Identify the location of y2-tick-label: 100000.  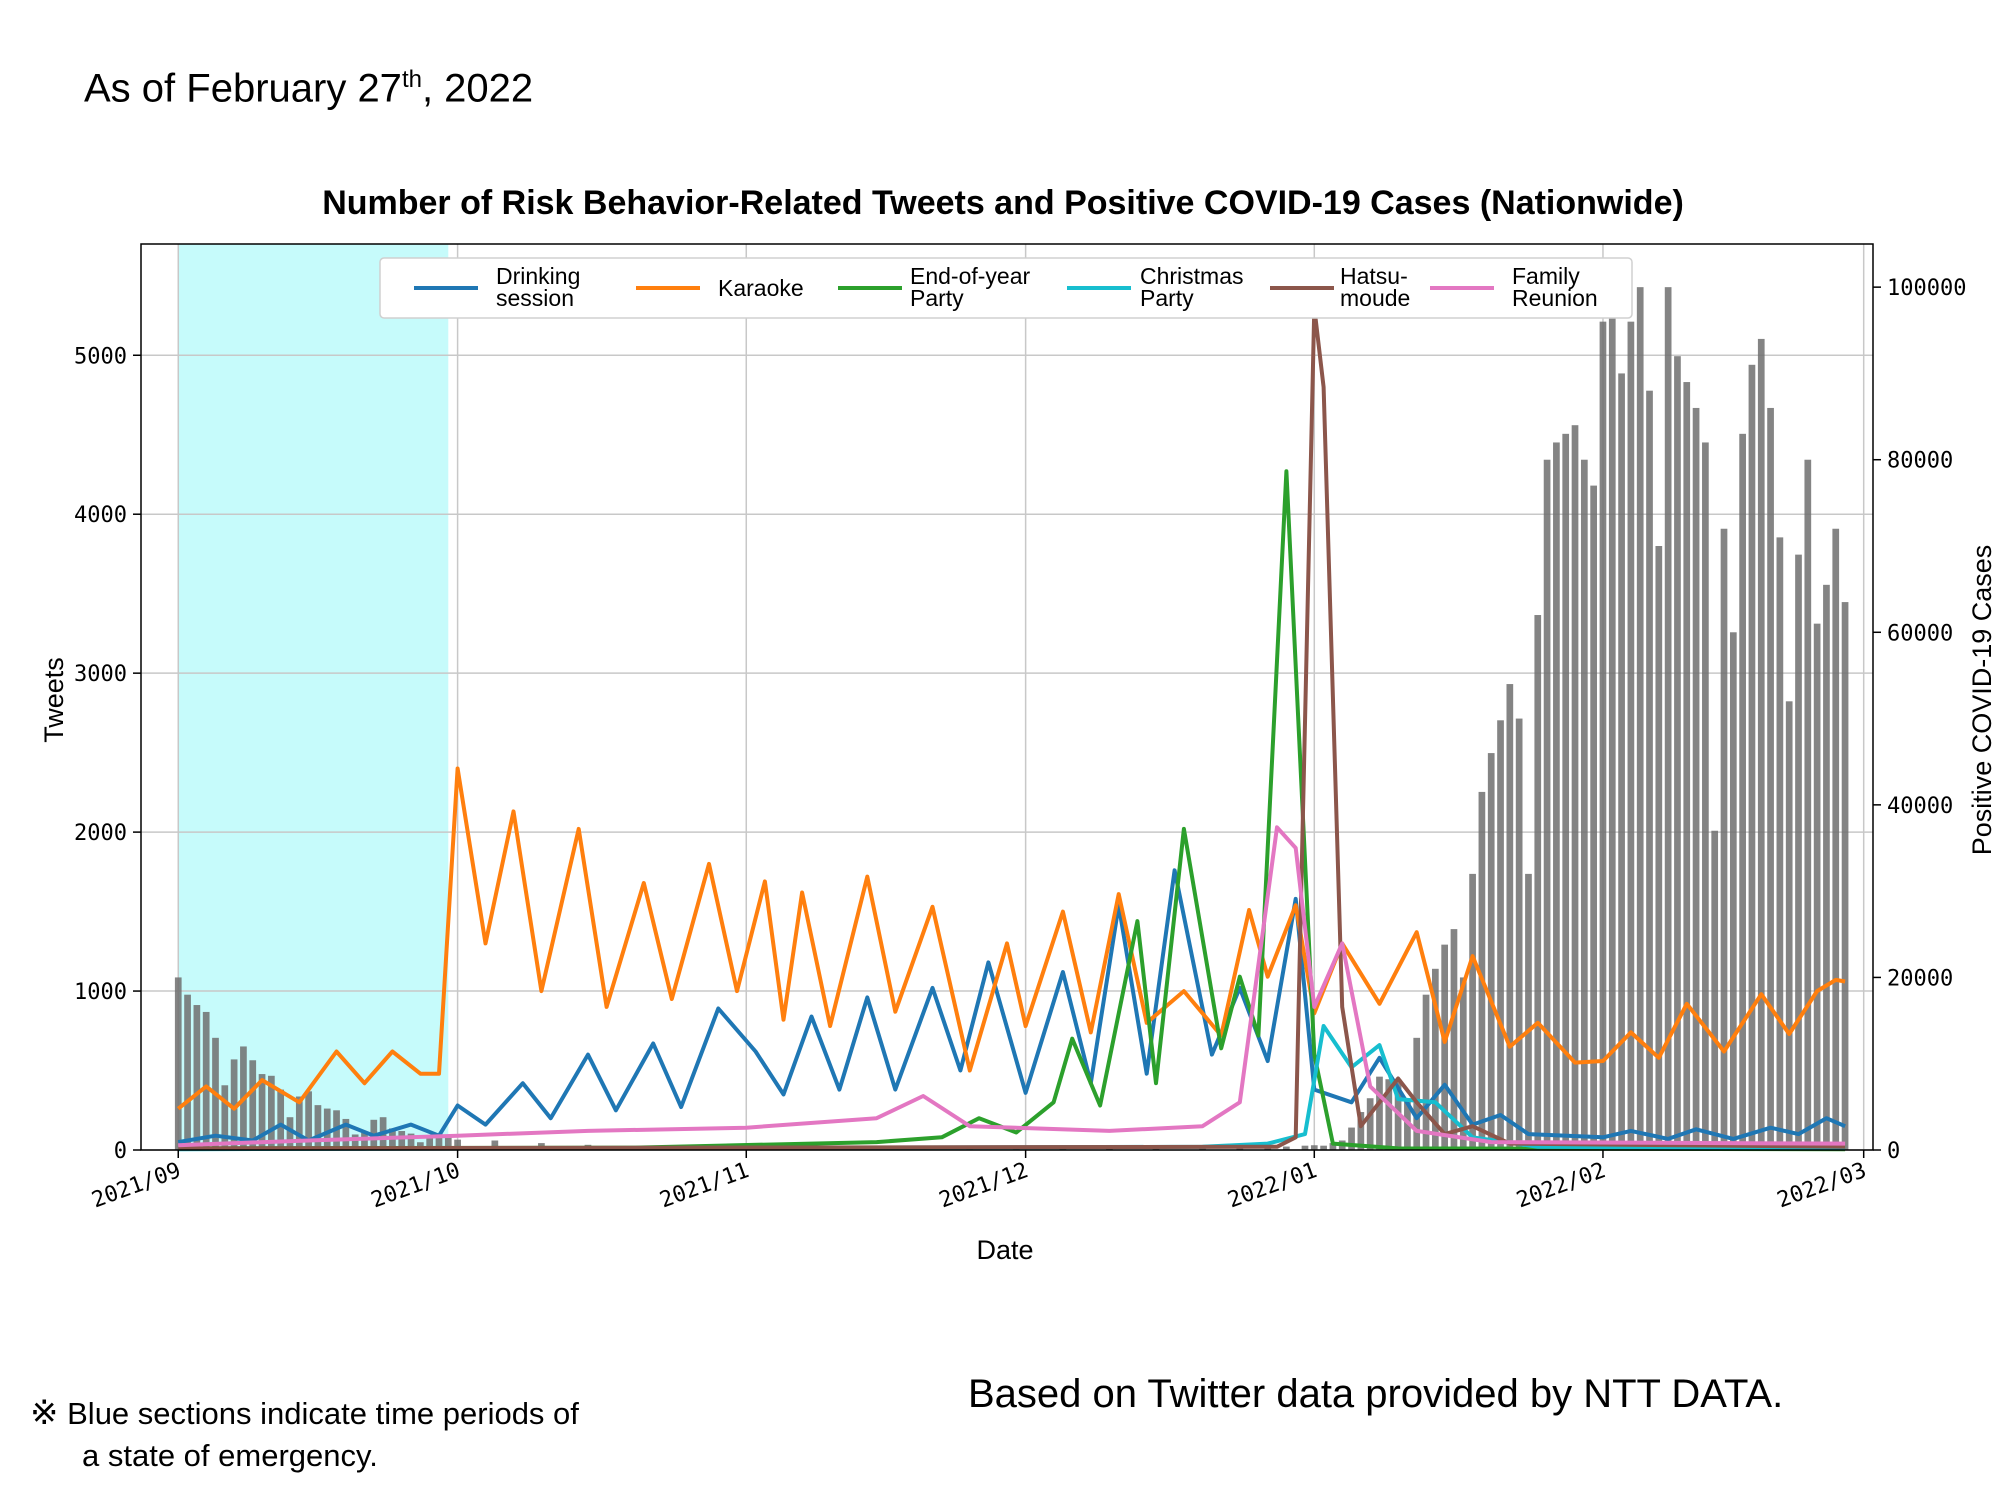
(1926, 288).